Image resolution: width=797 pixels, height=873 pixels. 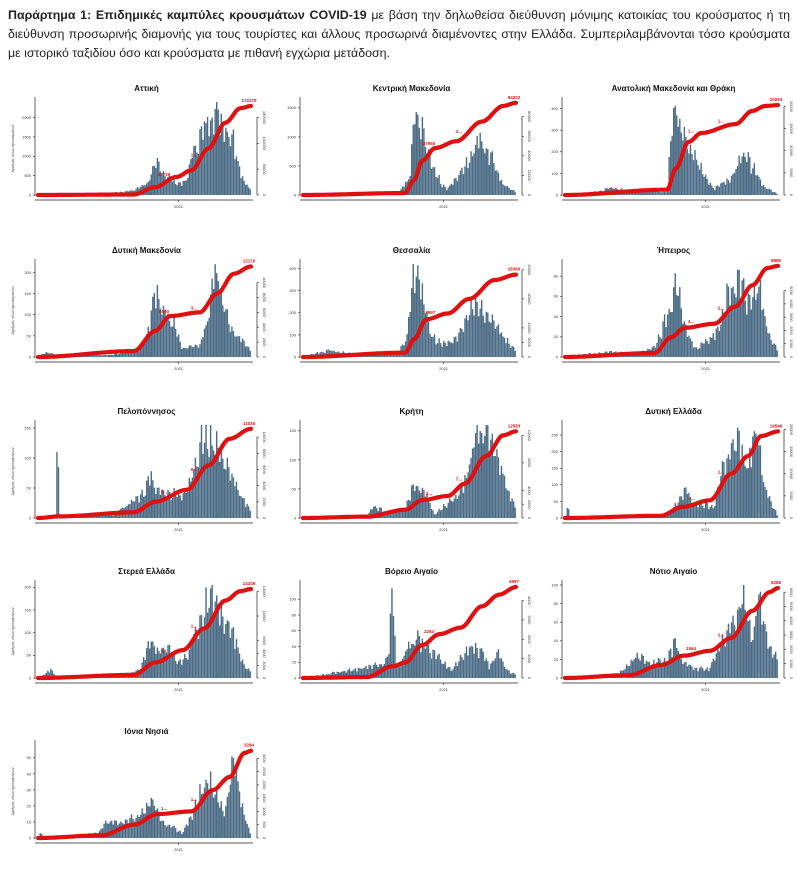 I want to click on y-tick-label: 20, so click(x=29, y=805).